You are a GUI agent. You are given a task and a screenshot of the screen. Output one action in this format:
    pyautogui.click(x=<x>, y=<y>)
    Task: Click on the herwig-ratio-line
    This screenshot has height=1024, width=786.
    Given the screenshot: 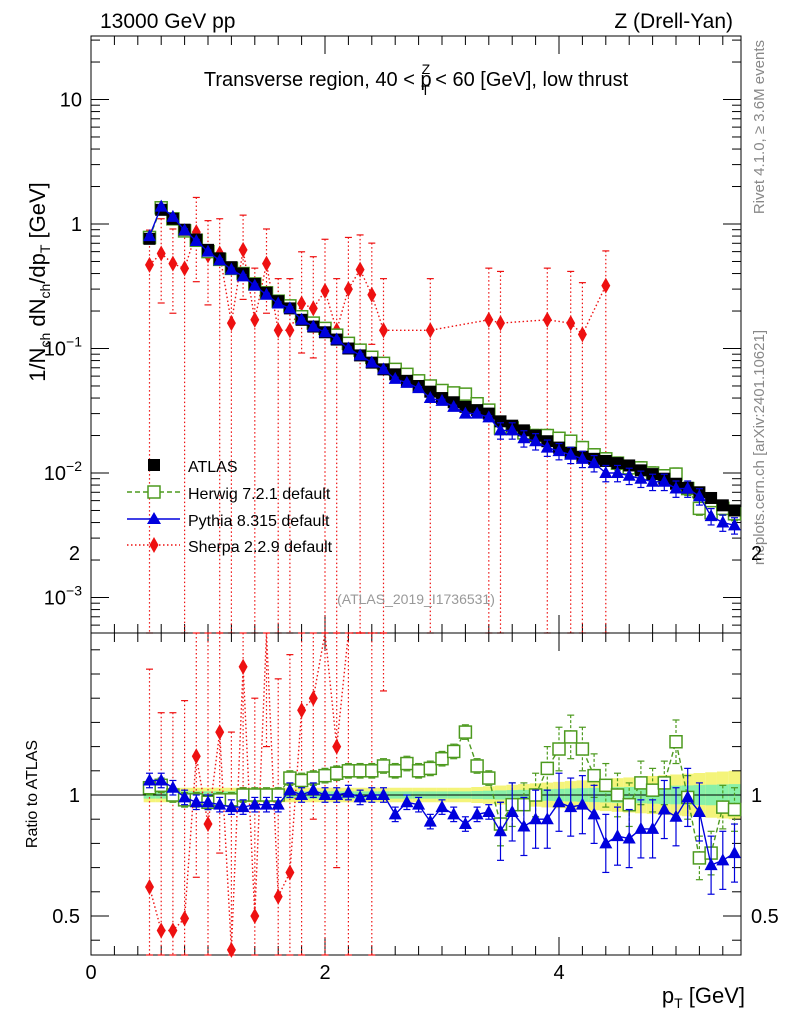 What is the action you would take?
    pyautogui.click(x=442, y=794)
    